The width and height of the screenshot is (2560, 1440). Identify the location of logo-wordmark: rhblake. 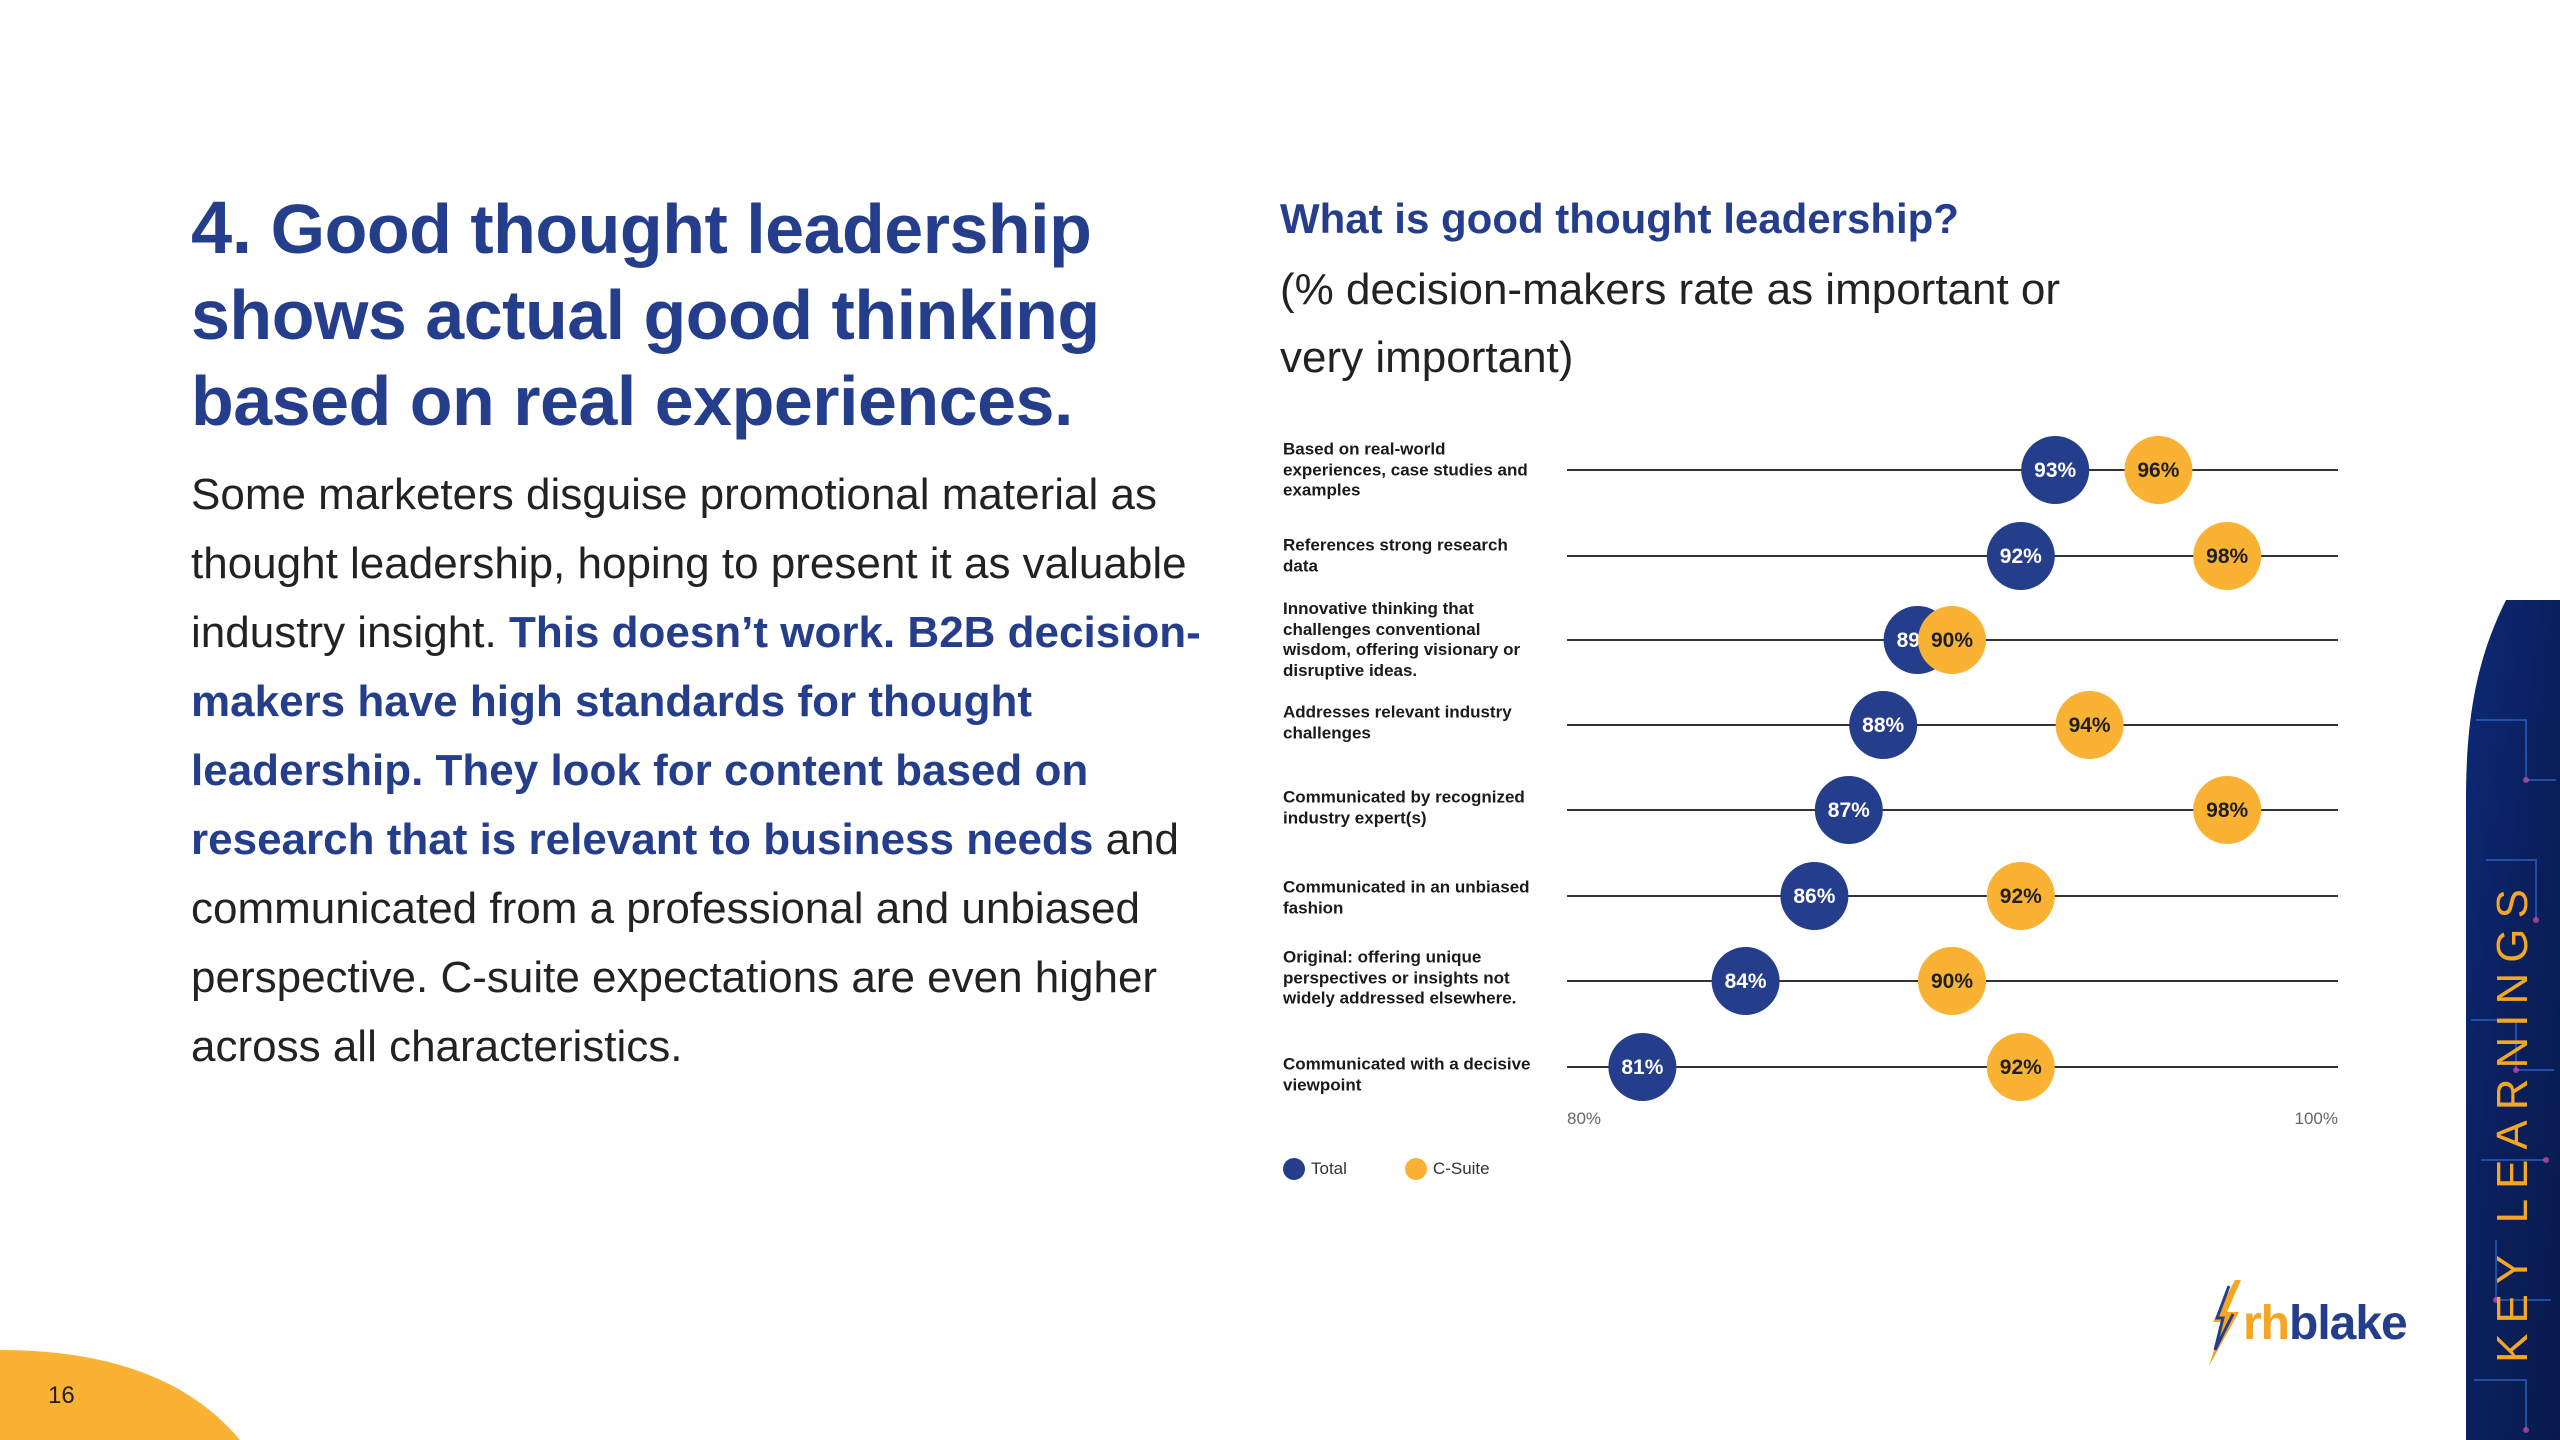
(2325, 1323).